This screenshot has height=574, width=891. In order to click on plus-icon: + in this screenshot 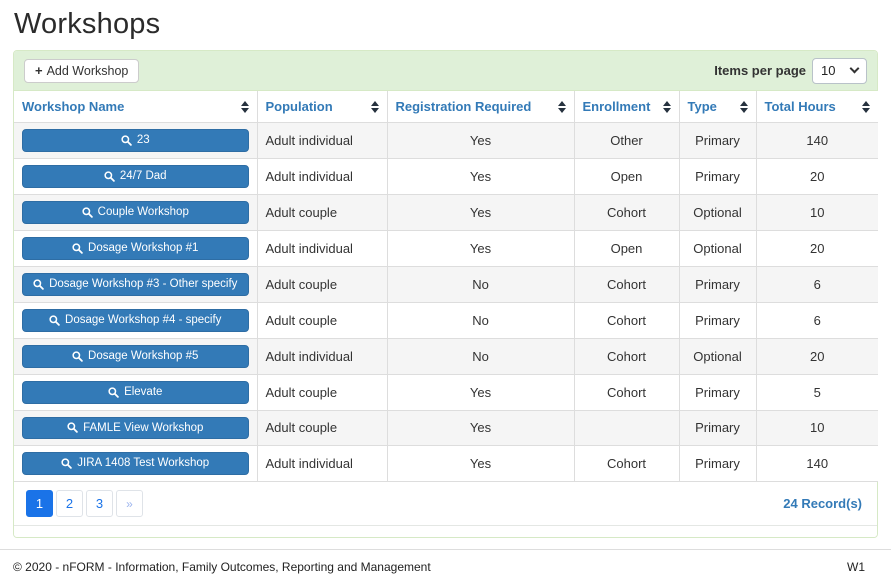, I will do `click(39, 70)`.